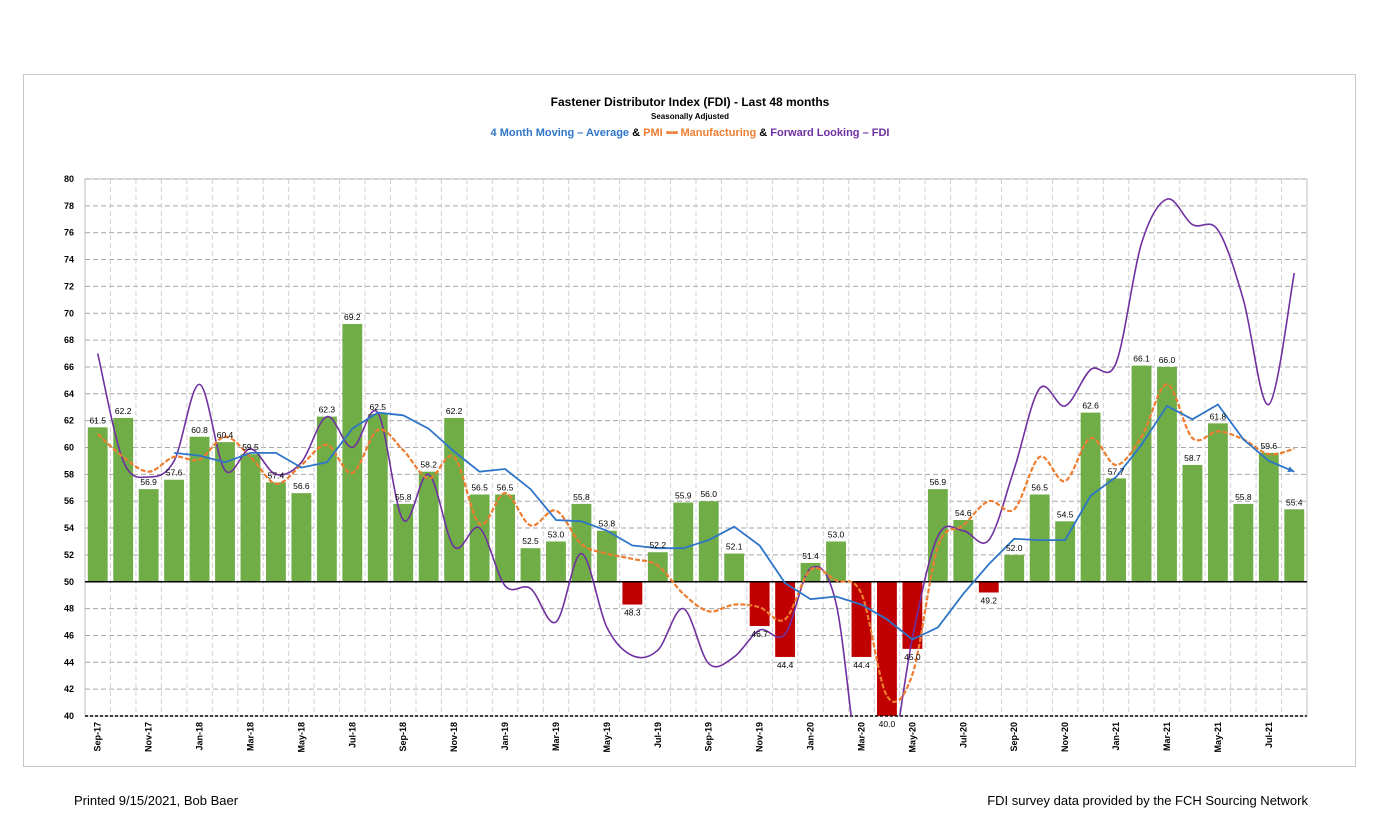  I want to click on chart-subtitle: Seasonally Adjusted, so click(690, 116).